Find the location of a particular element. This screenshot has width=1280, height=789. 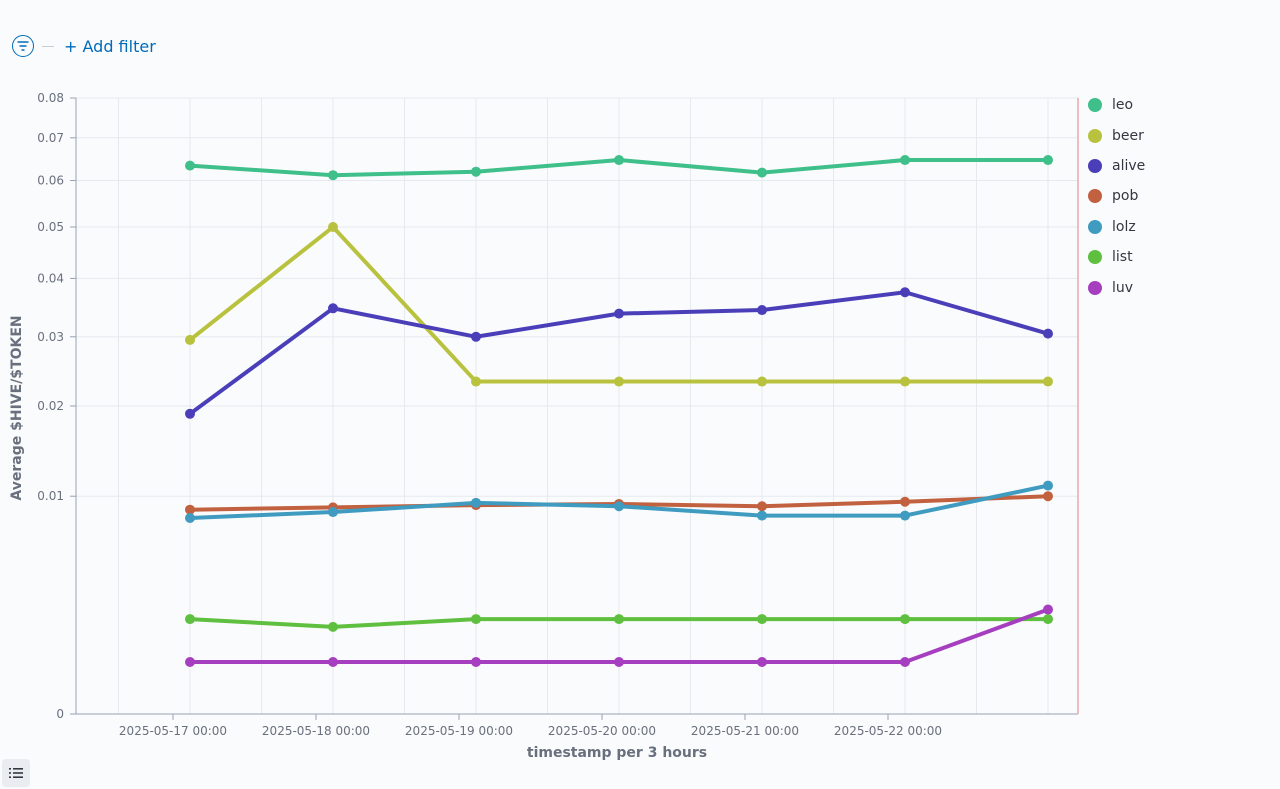

chart-legend: leo beer alive pob lolz list luv is located at coordinates (1116, 196).